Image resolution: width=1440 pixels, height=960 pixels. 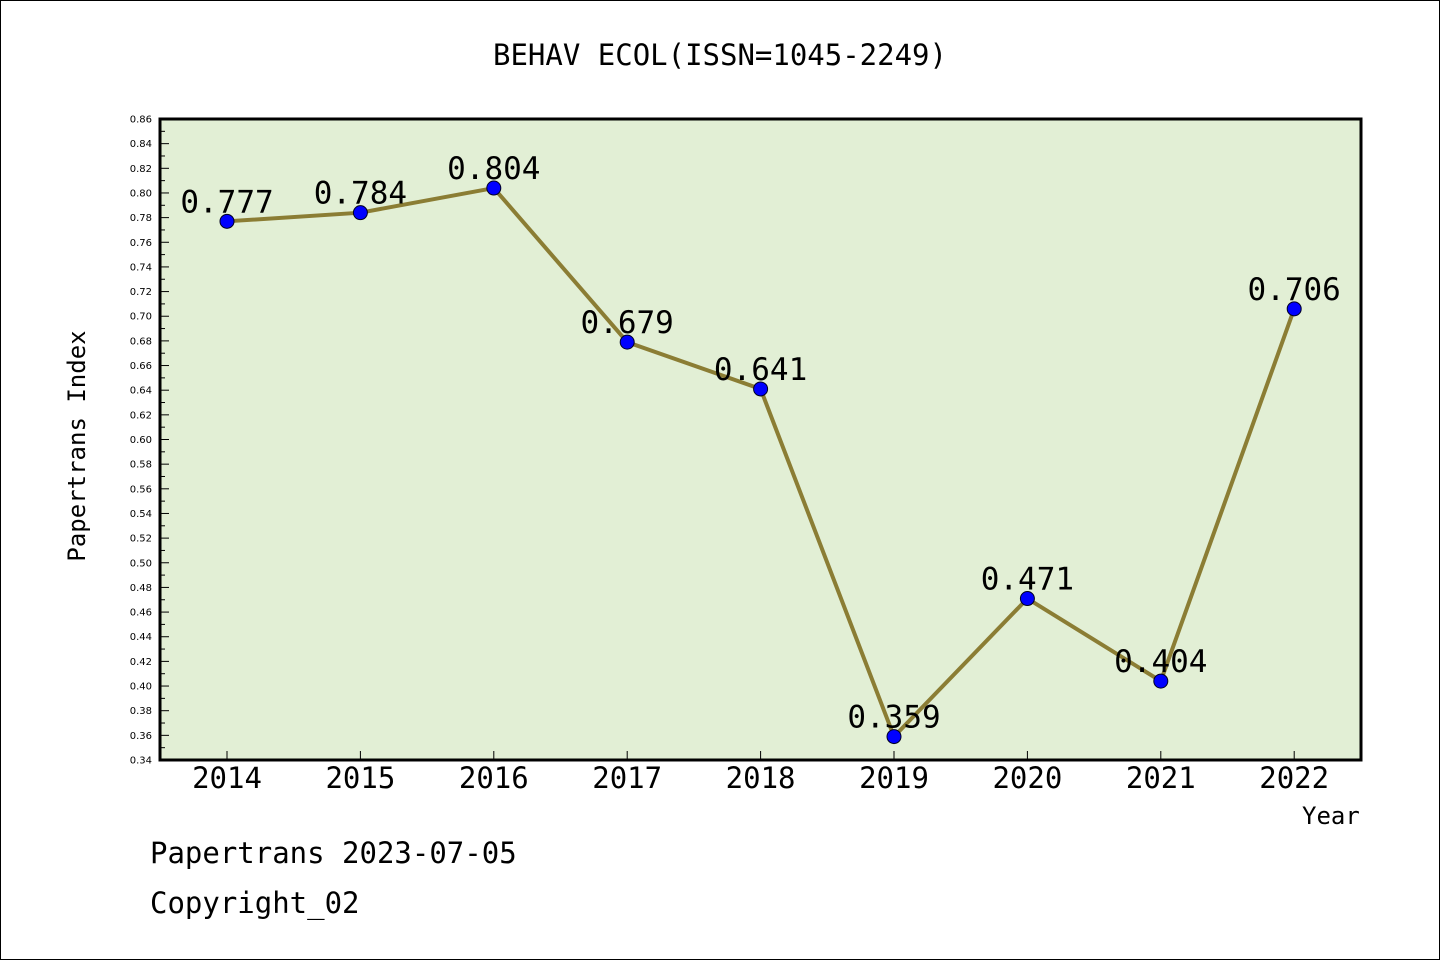 I want to click on y-tick-label: 0.52, so click(x=141, y=539).